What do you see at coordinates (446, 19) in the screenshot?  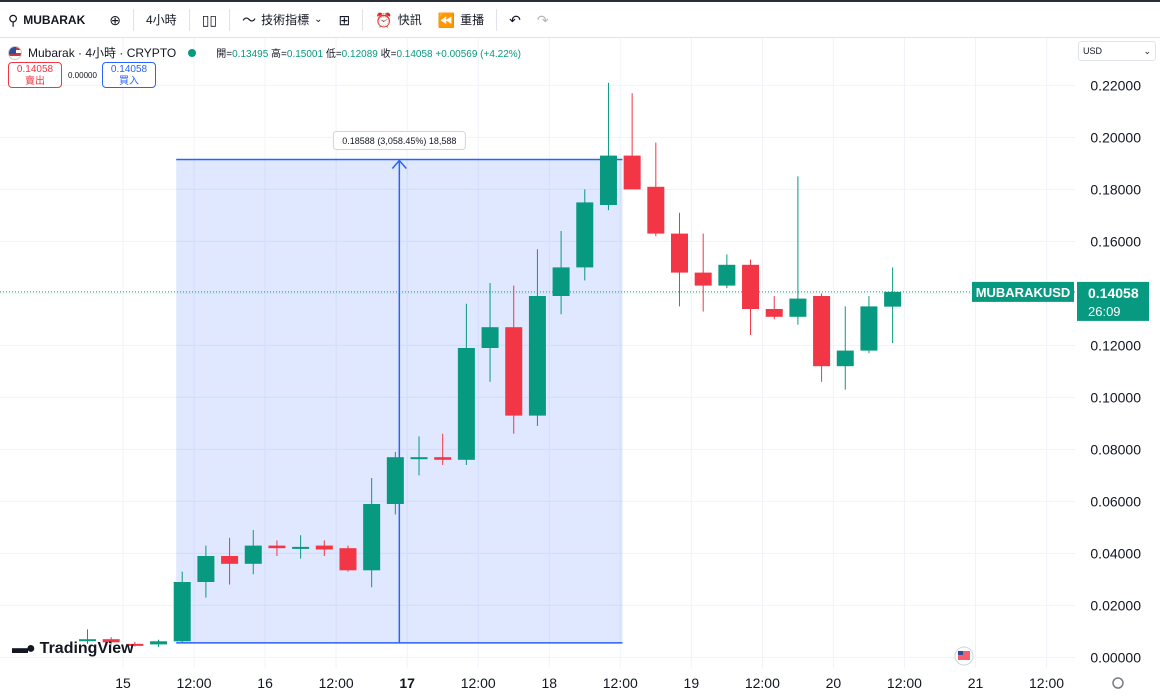 I see `replay-icon: ⏪` at bounding box center [446, 19].